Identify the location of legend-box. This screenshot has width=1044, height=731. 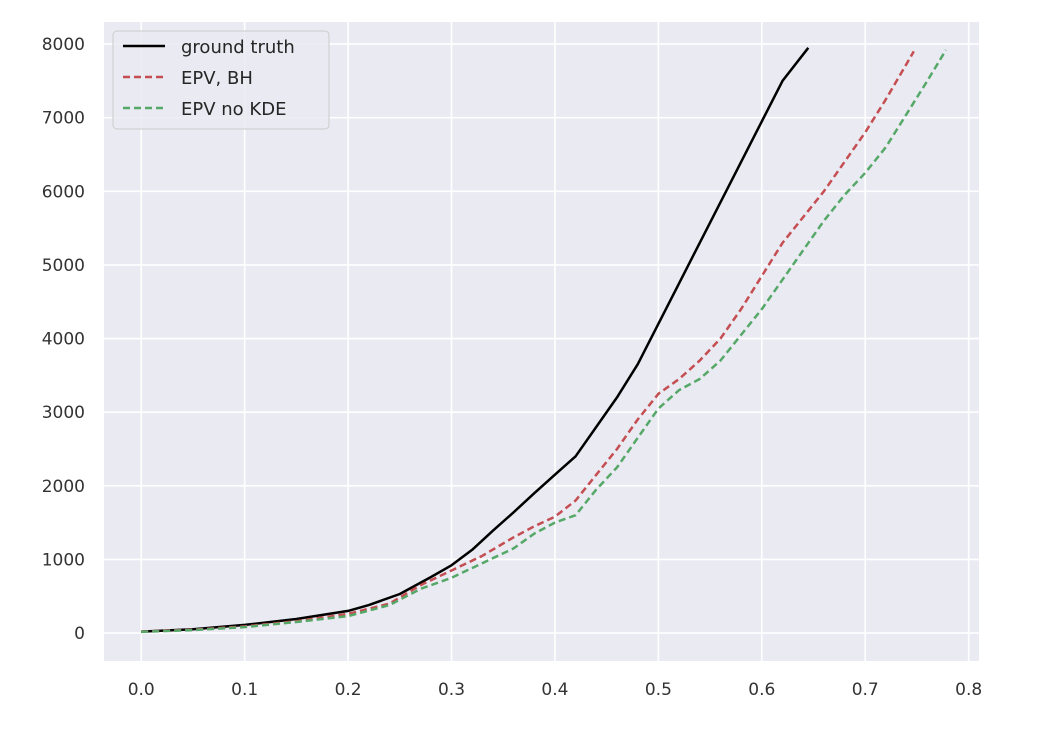
(221, 80).